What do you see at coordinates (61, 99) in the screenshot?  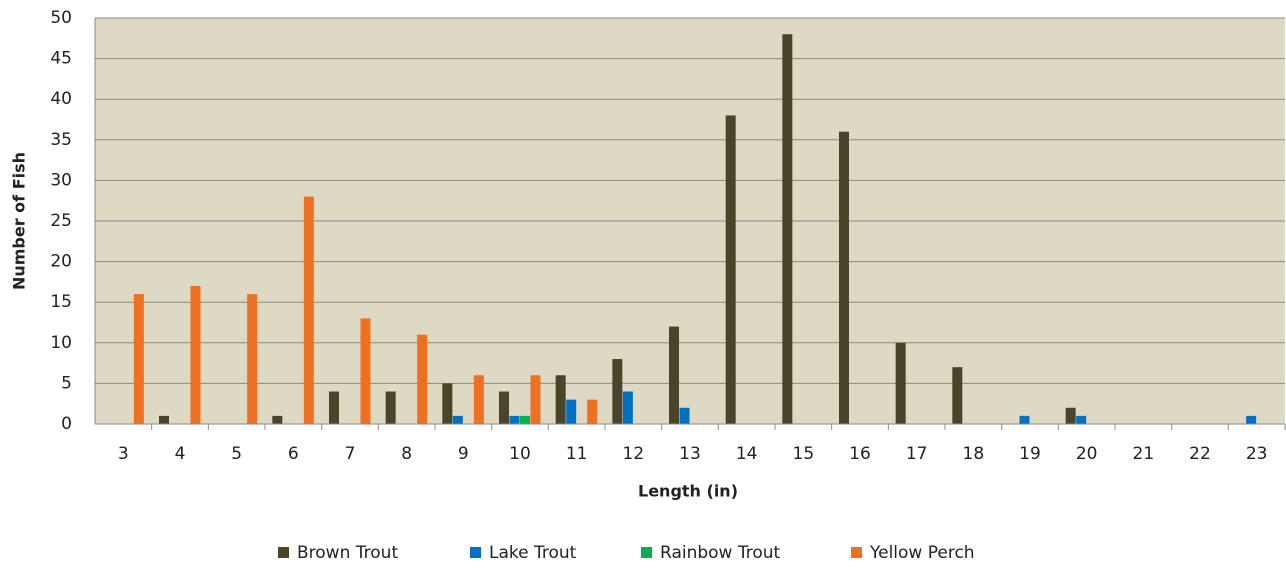 I see `y-tick-label: 40` at bounding box center [61, 99].